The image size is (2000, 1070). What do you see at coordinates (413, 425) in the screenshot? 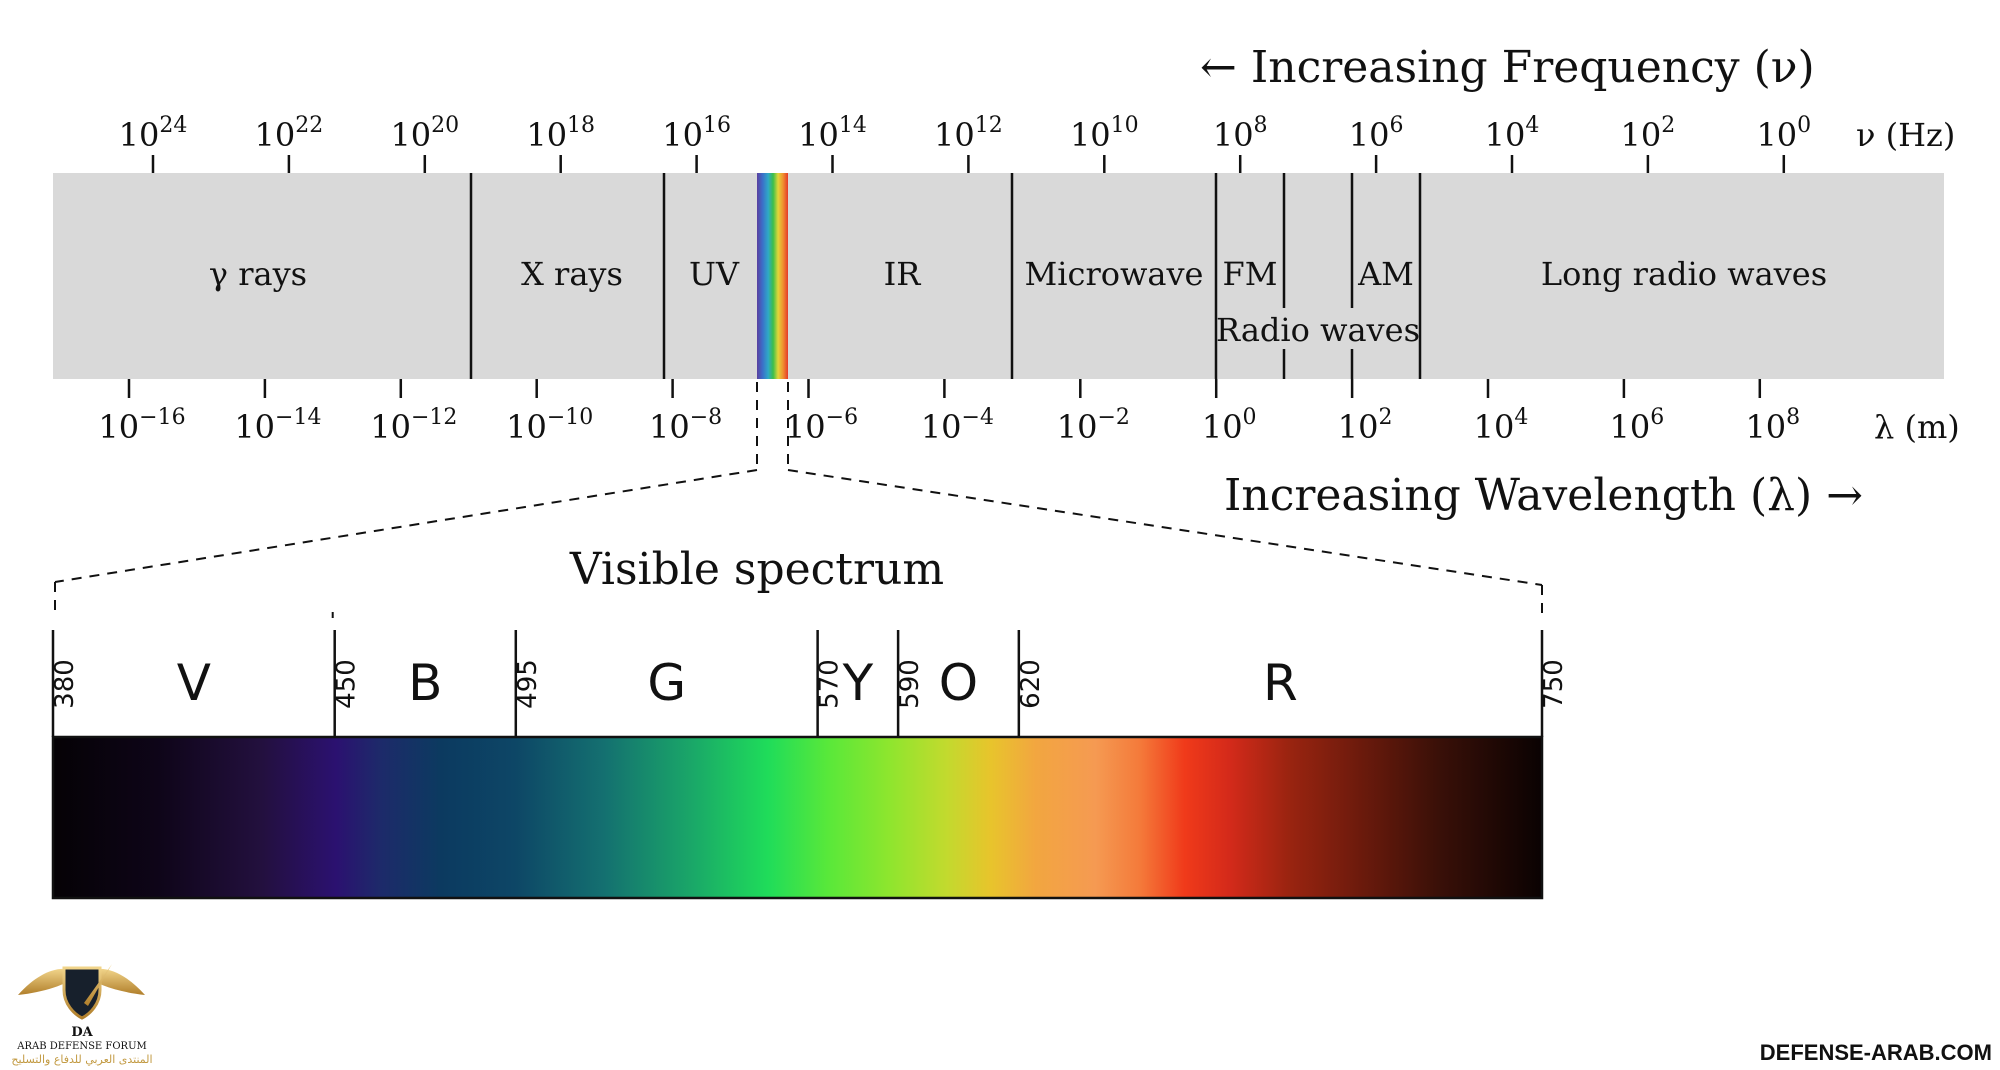
I see `wavelength-tick-label: 10⁻¹²` at bounding box center [413, 425].